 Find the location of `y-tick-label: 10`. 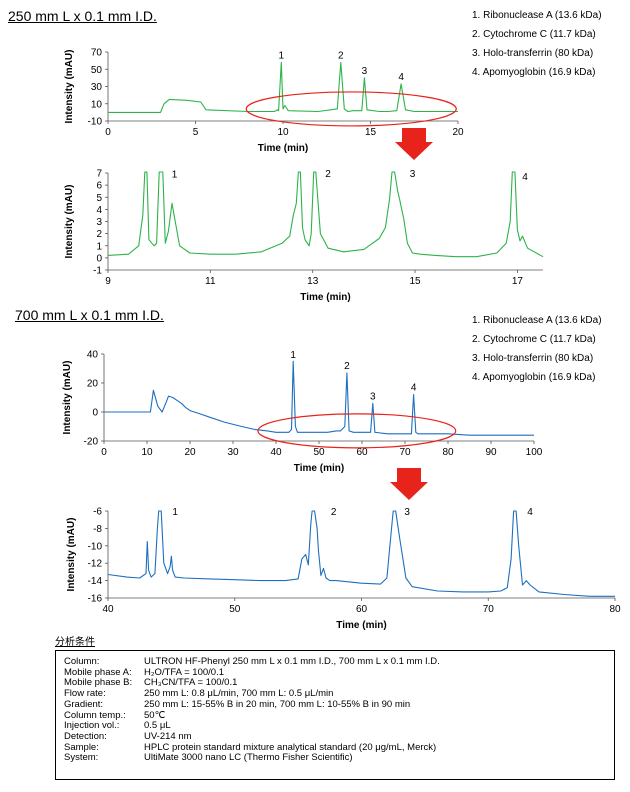

y-tick-label: 10 is located at coordinates (97, 104).